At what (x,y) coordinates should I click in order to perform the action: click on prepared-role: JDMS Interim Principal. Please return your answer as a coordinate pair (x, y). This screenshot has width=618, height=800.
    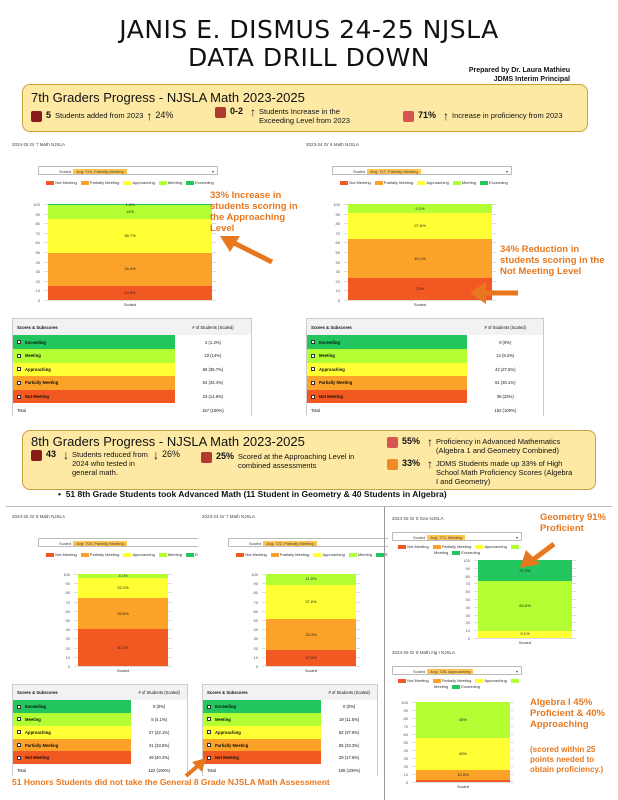
    Looking at the image, I should click on (531, 79).